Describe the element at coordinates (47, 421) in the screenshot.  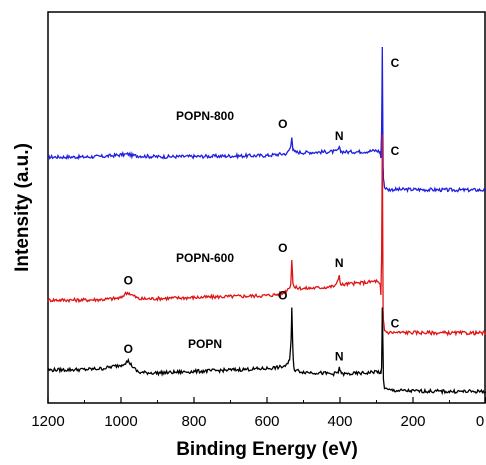
I see `x-tick-label: 1200` at that location.